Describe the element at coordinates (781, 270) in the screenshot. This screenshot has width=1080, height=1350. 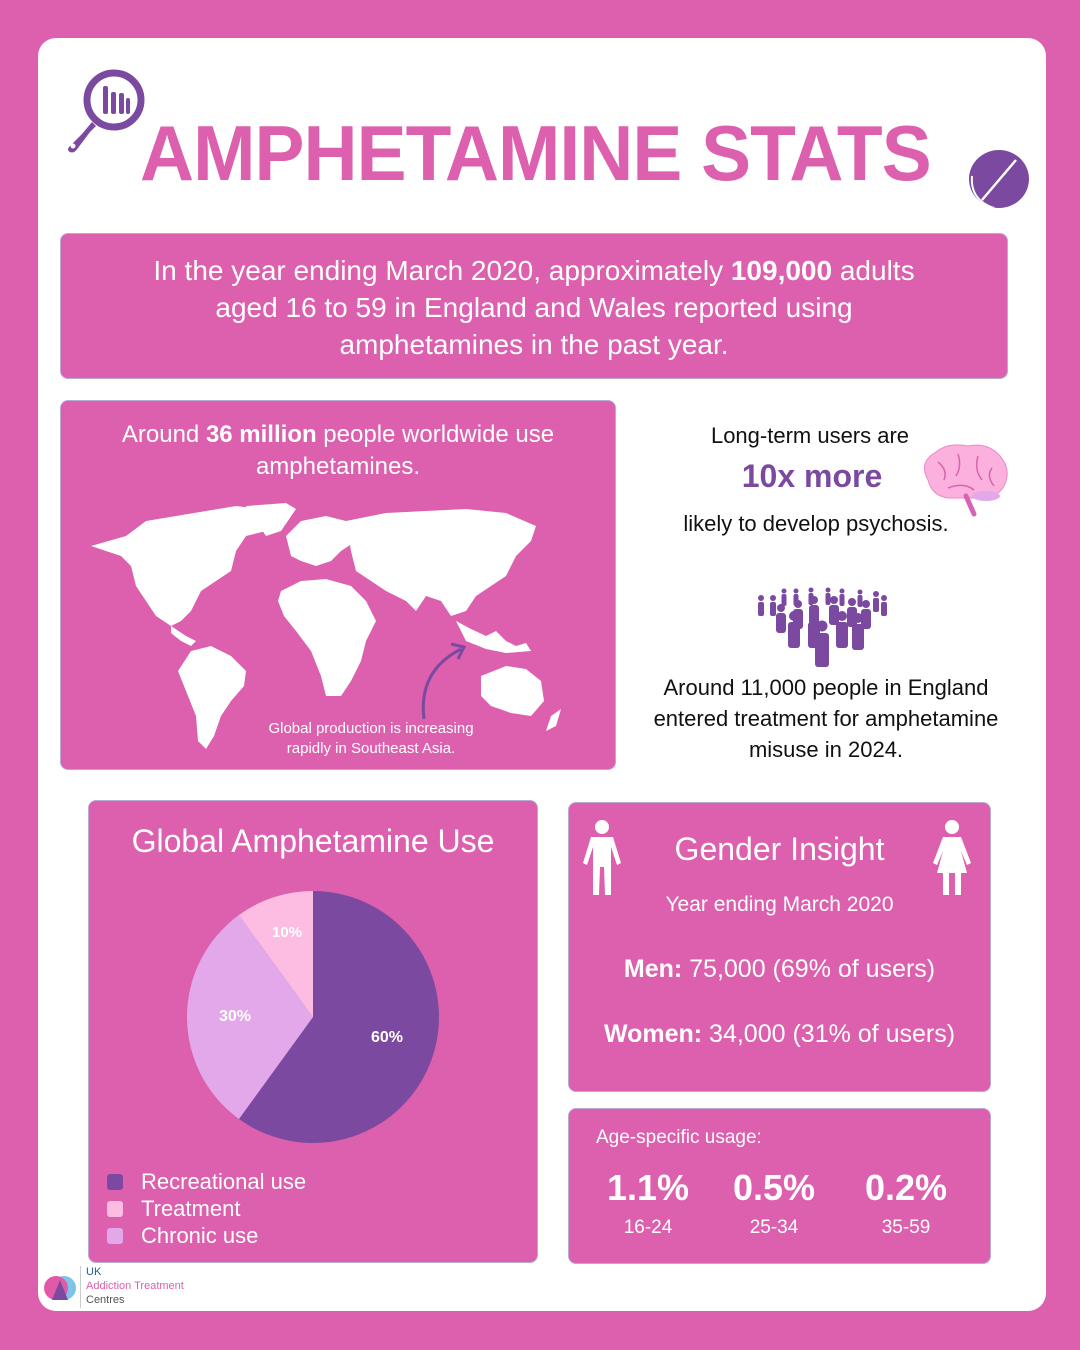
I see `intro-highlight: 109,000` at that location.